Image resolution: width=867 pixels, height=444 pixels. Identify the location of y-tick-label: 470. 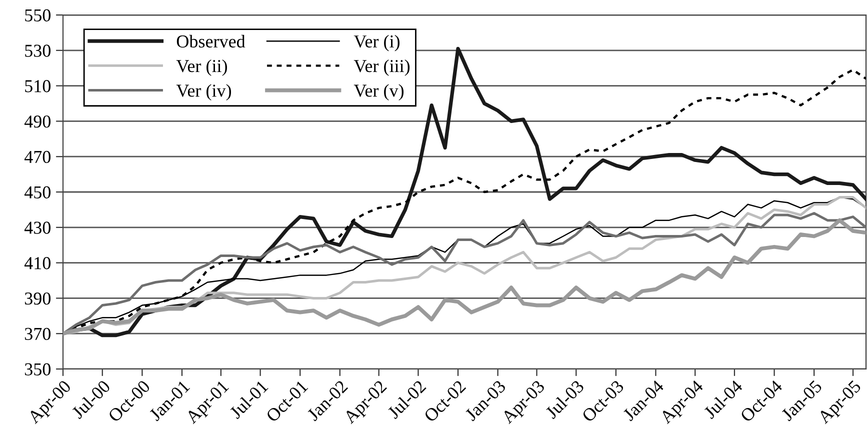
(37, 157).